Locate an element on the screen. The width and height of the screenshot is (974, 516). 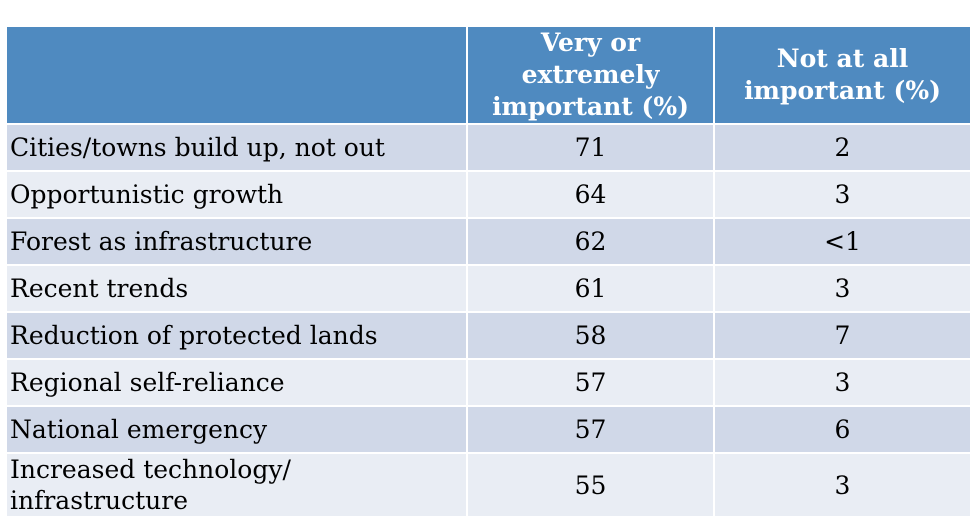
table-row: Opportunistic growth 64 3 is located at coordinates (488, 194).